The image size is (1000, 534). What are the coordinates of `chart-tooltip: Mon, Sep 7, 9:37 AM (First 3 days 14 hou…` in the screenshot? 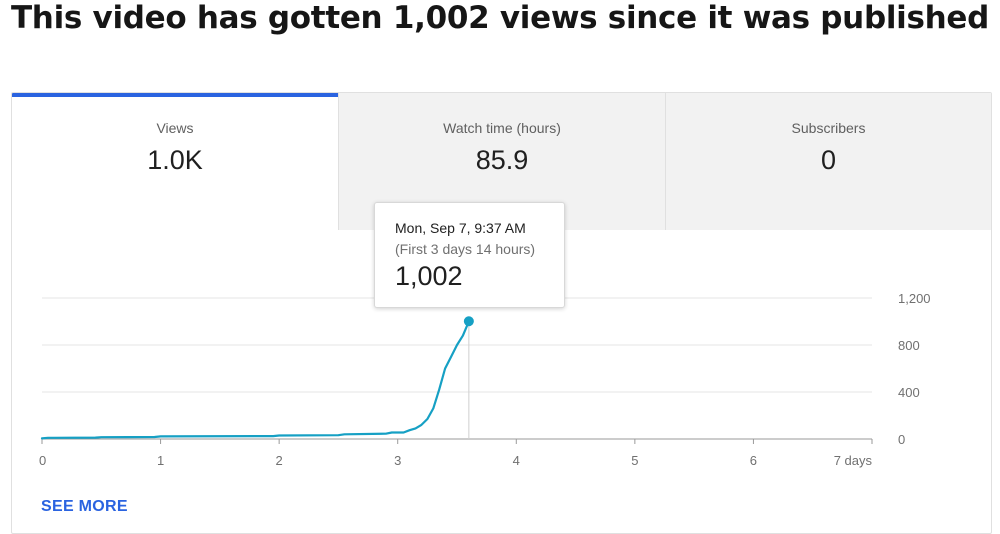 It's located at (469, 255).